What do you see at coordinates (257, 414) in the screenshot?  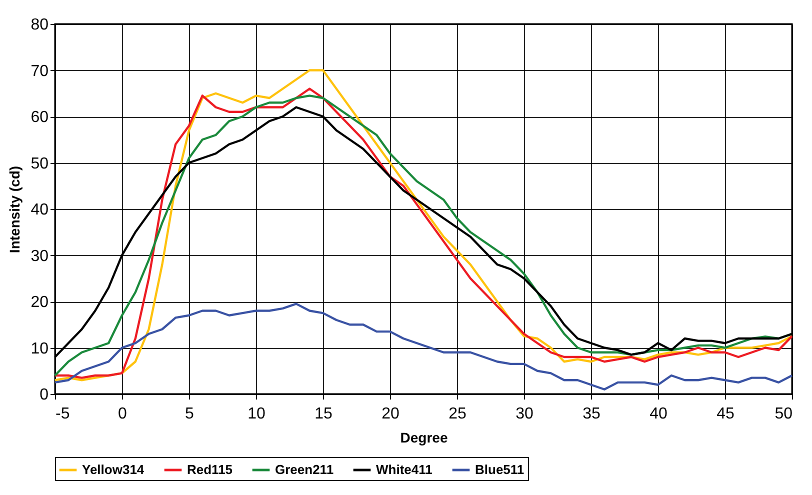 I see `x-tick-label: 10` at bounding box center [257, 414].